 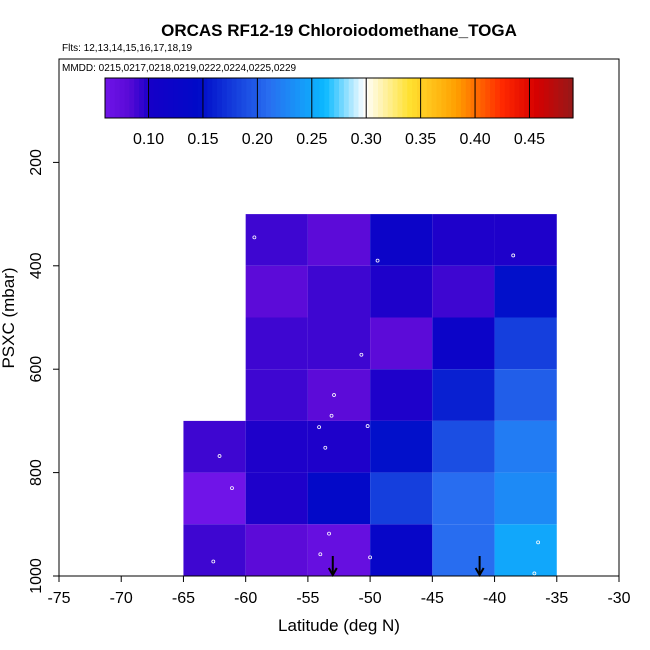 I want to click on y-tick-label: 600, so click(x=36, y=369).